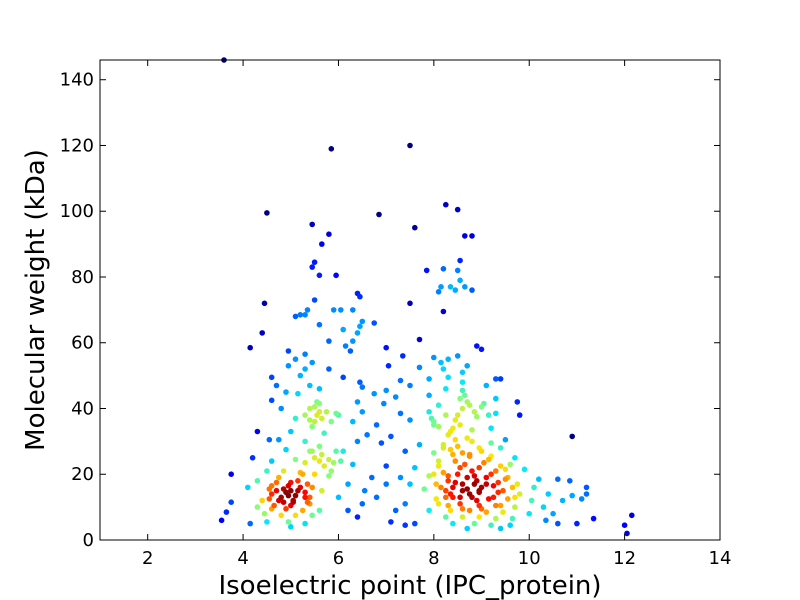 This screenshot has height=600, width=800. Describe the element at coordinates (433, 558) in the screenshot. I see `x-tick-label: 8` at that location.